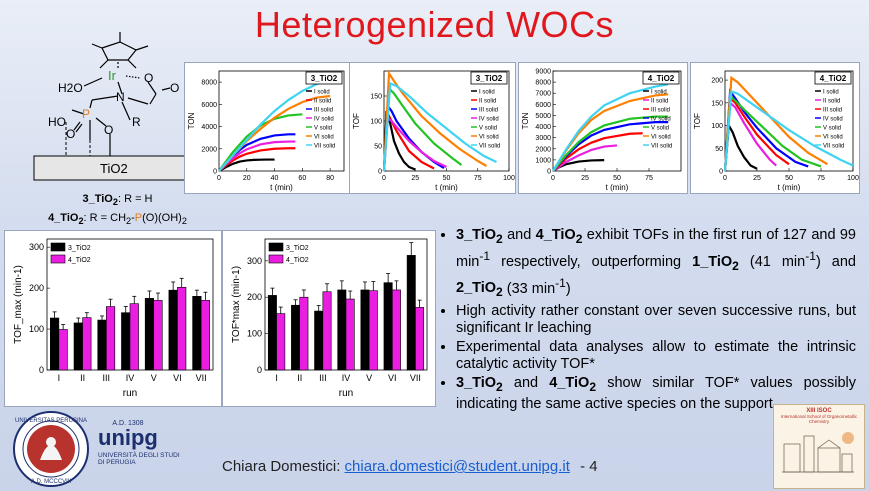 The width and height of the screenshot is (869, 491). I want to click on caption-line-3: 3_TiO2: R = H, so click(117, 200).